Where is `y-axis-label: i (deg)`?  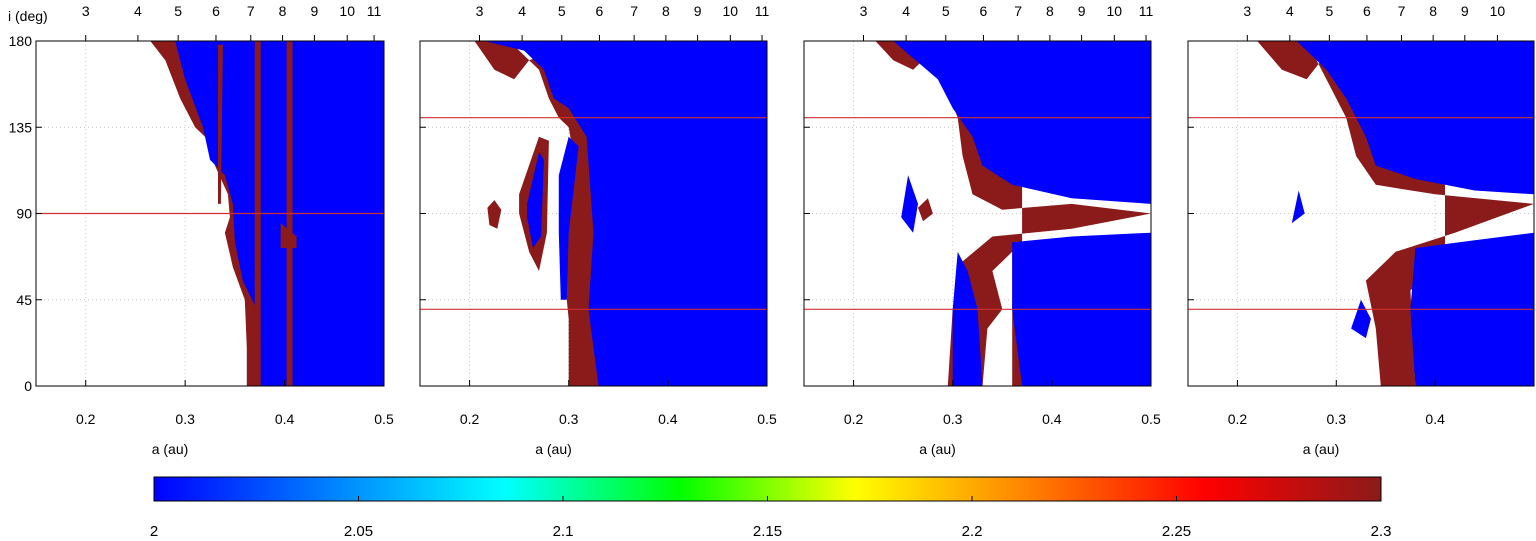
y-axis-label: i (deg) is located at coordinates (28, 16).